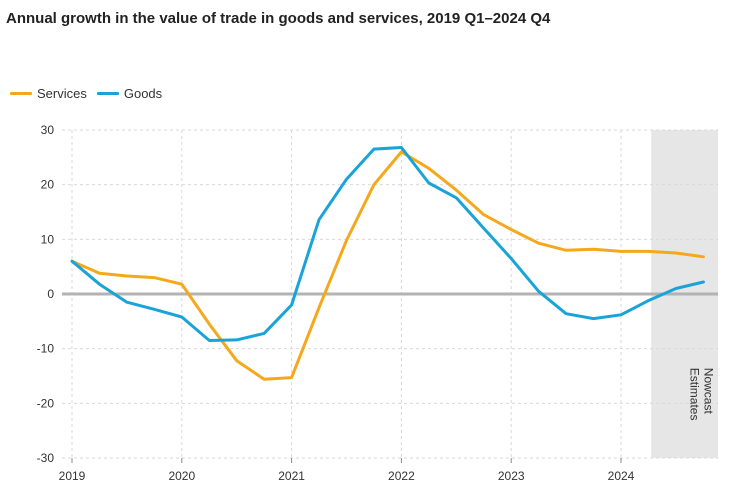  I want to click on legend-item-goods: Goods, so click(129, 93).